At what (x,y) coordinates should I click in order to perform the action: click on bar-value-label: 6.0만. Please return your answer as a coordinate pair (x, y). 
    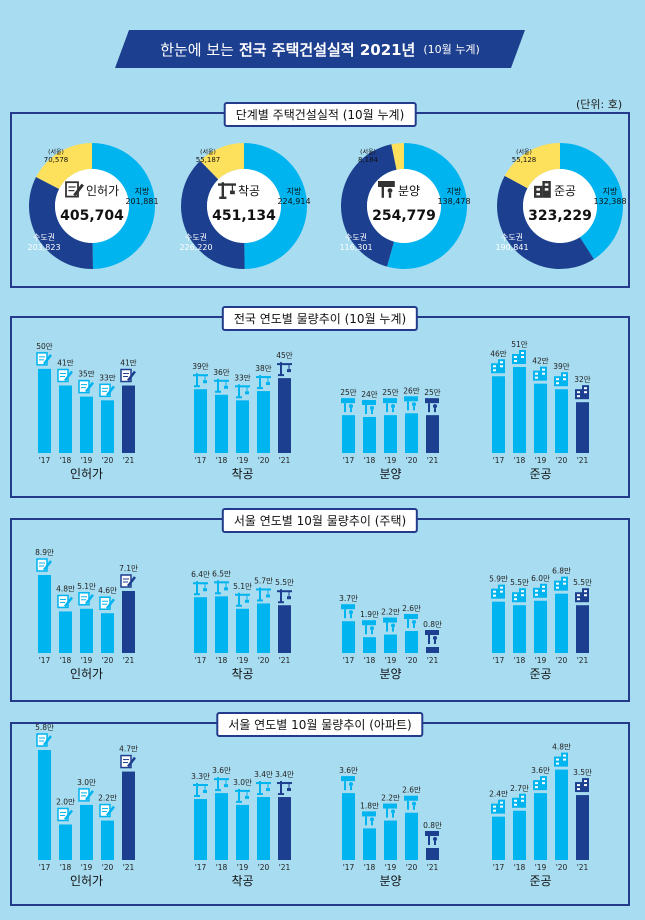
    Looking at the image, I should click on (540, 578).